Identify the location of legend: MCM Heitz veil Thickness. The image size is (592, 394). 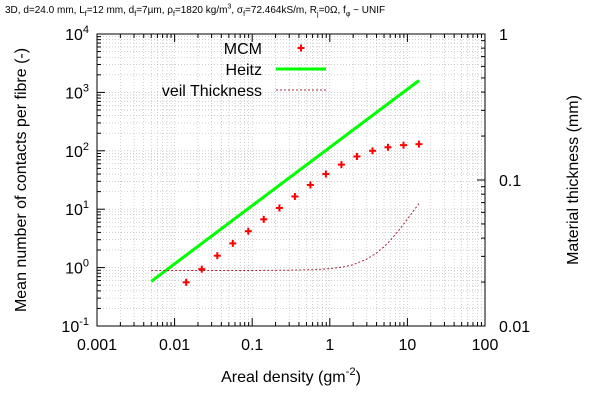
(244, 70).